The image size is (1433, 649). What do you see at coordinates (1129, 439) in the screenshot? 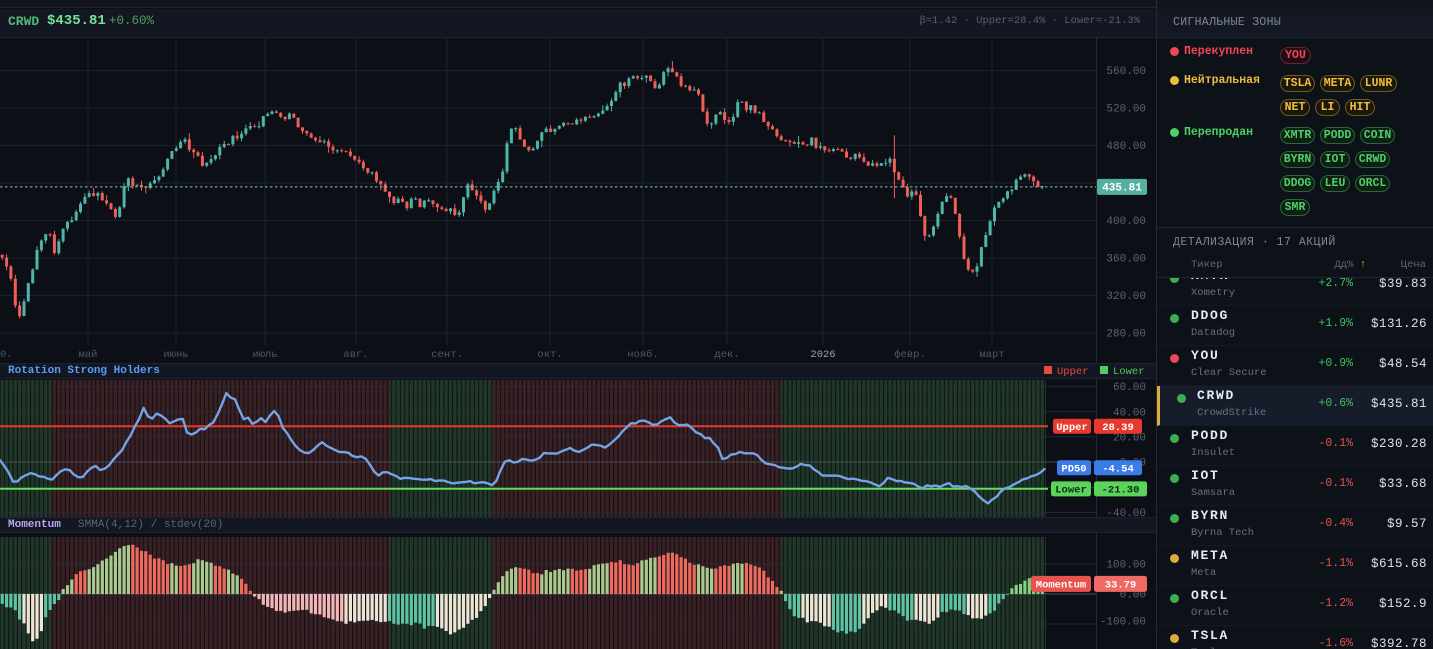
I see `svg-text: 20.00` at bounding box center [1129, 439].